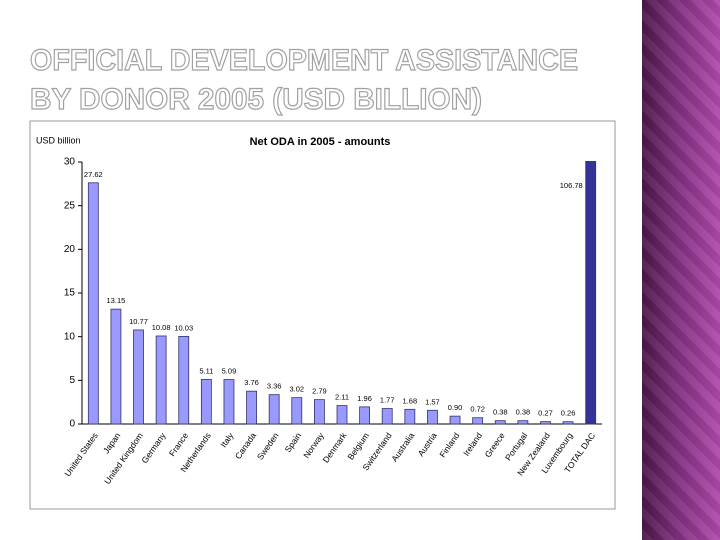 This screenshot has height=540, width=720. What do you see at coordinates (256, 99) in the screenshot?
I see `slide-title: BY DONOR 2005 (USD BILLION)` at bounding box center [256, 99].